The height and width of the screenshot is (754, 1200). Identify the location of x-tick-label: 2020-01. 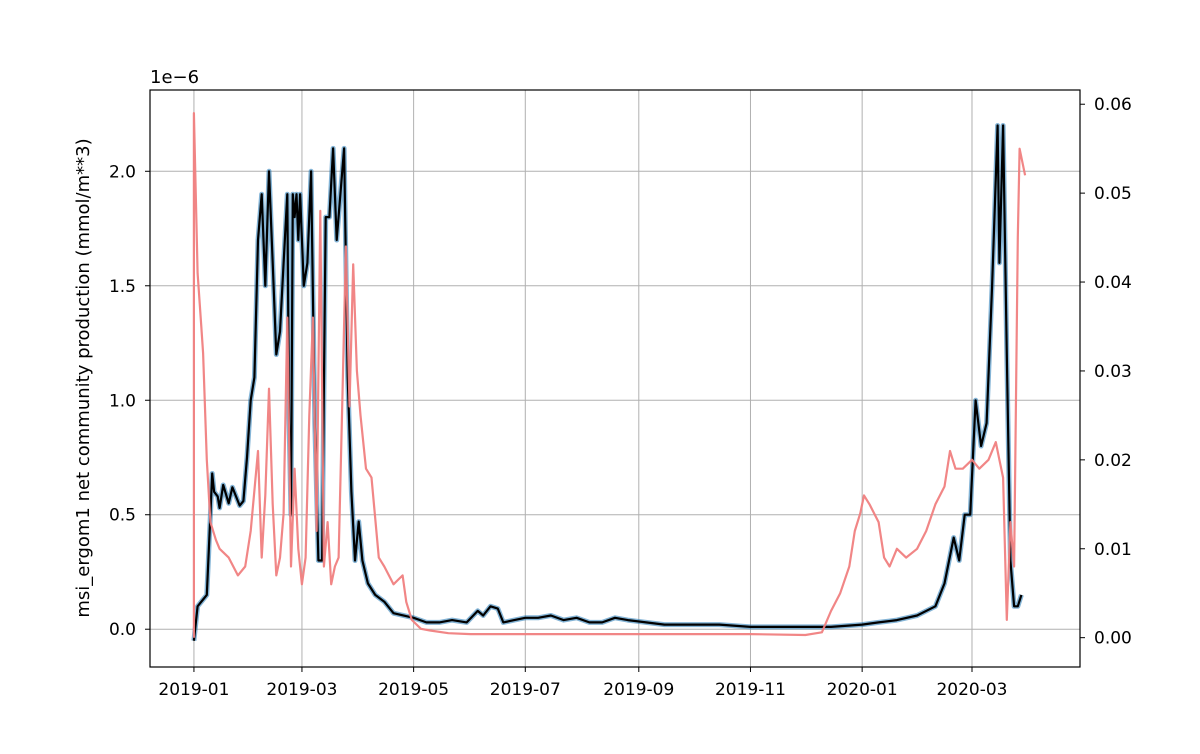
(862, 690).